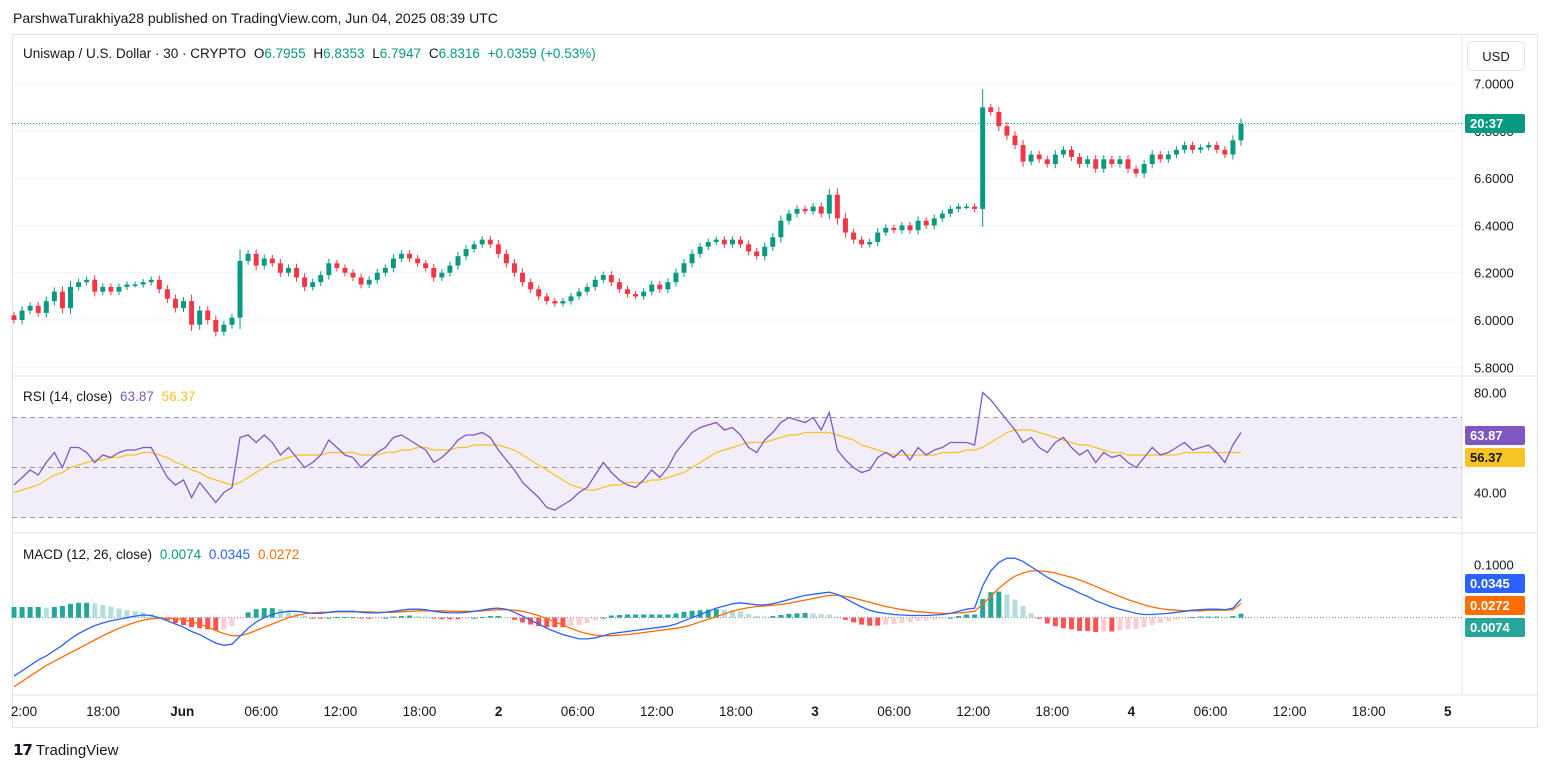 This screenshot has width=1553, height=772. I want to click on brand-label: TradingView, so click(77, 750).